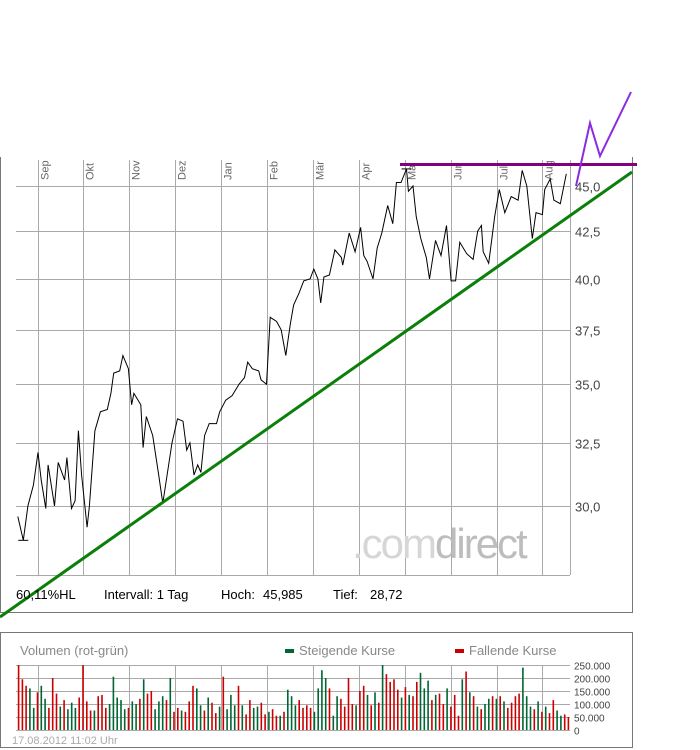 Image resolution: width=700 pixels, height=750 pixels. I want to click on legend-label-up: Steigende Kurse, so click(347, 650).